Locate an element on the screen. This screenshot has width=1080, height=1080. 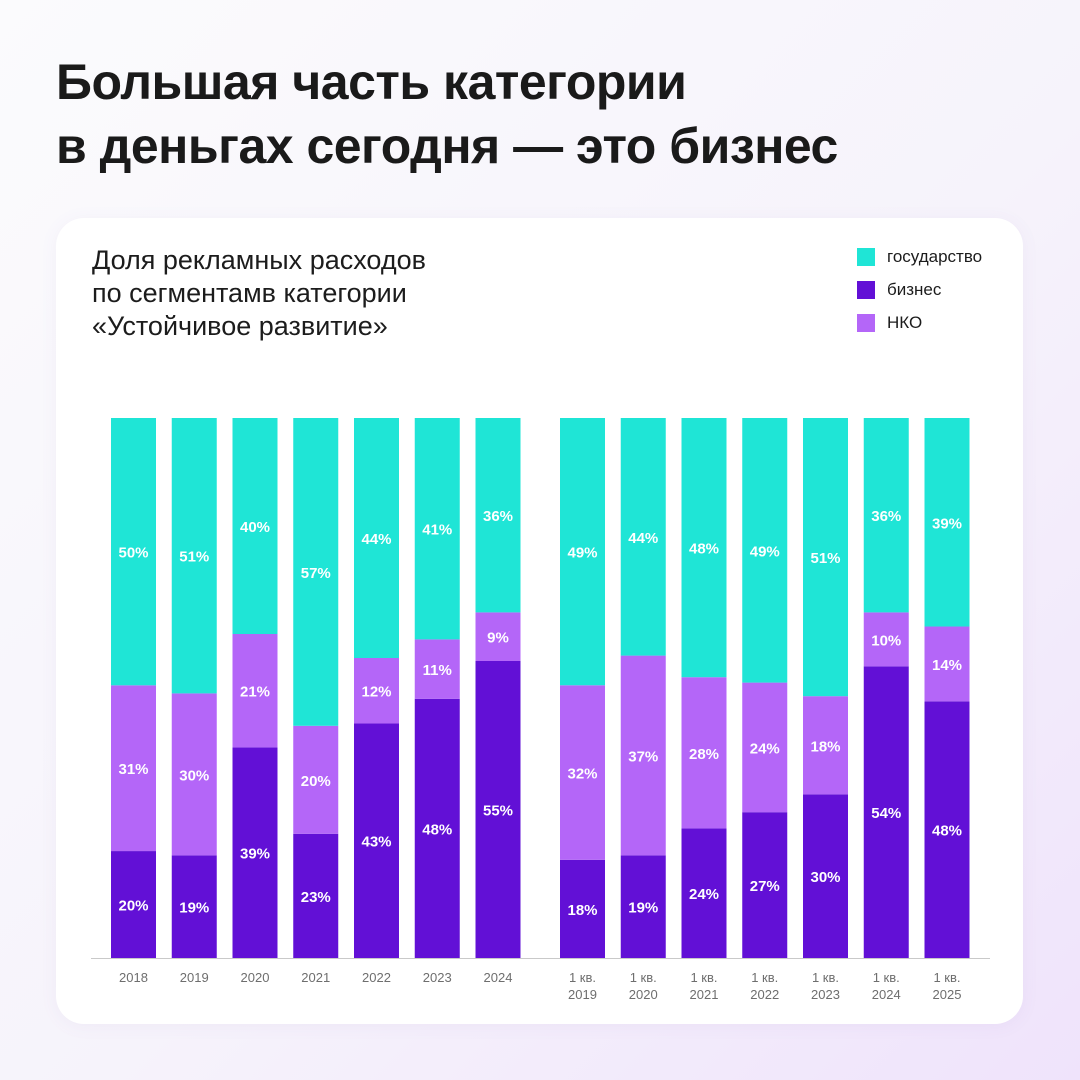
data-label: 50% is located at coordinates (133, 553).